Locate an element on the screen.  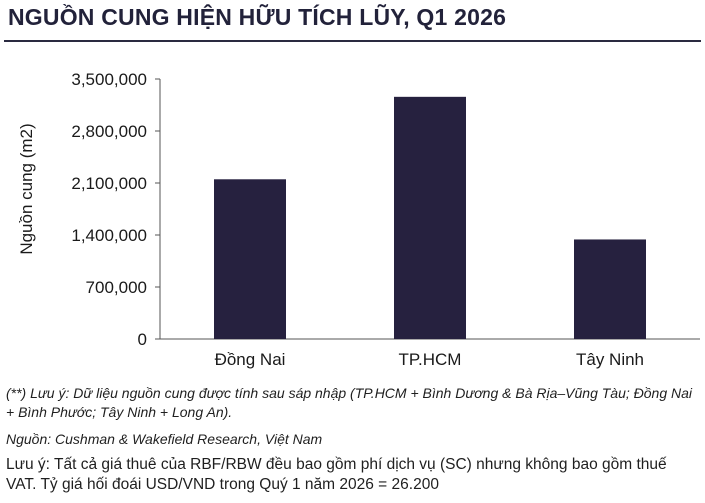
chart-title: NGUỒN CUNG HIỆN HỮU TÍCH LŨY, Q1 2026 is located at coordinates (257, 17).